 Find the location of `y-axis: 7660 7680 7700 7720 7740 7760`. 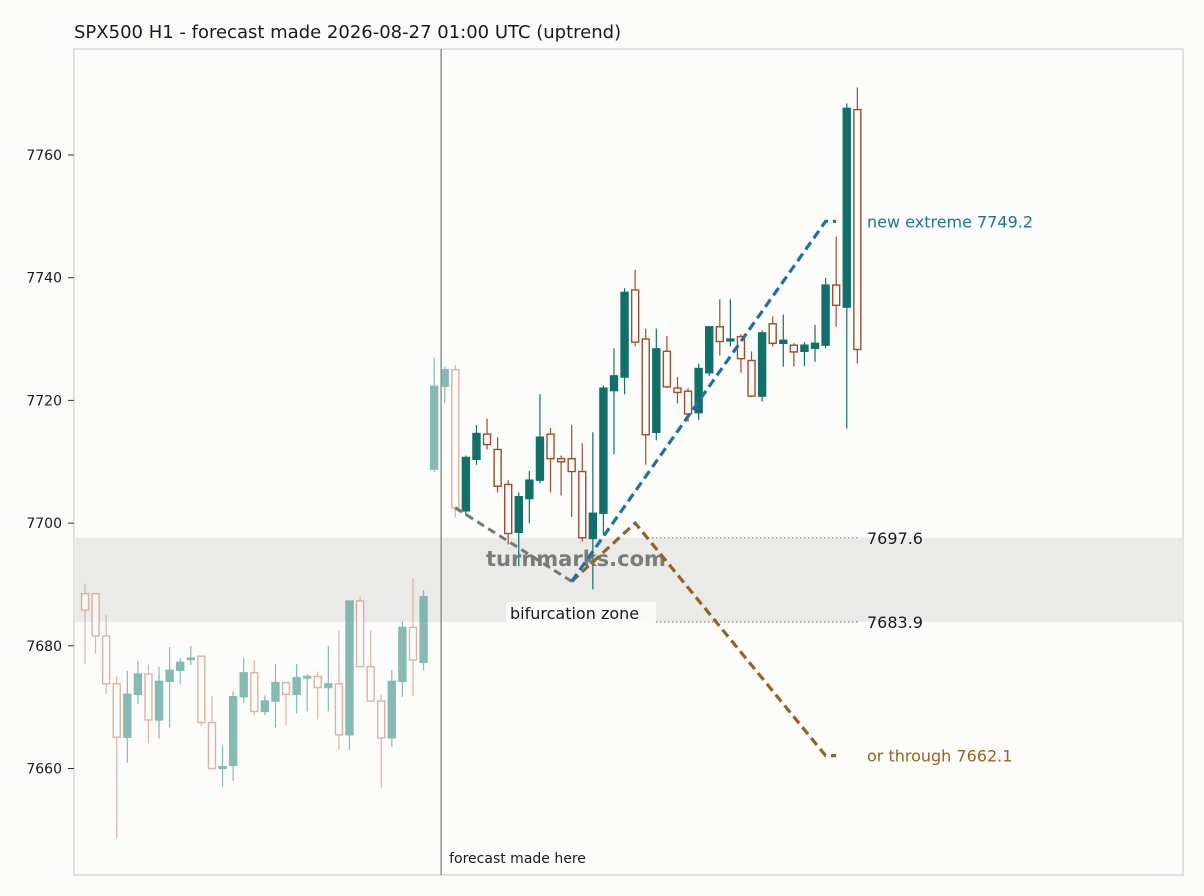

y-axis: 7660 7680 7700 7720 7740 7760 is located at coordinates (50, 463).